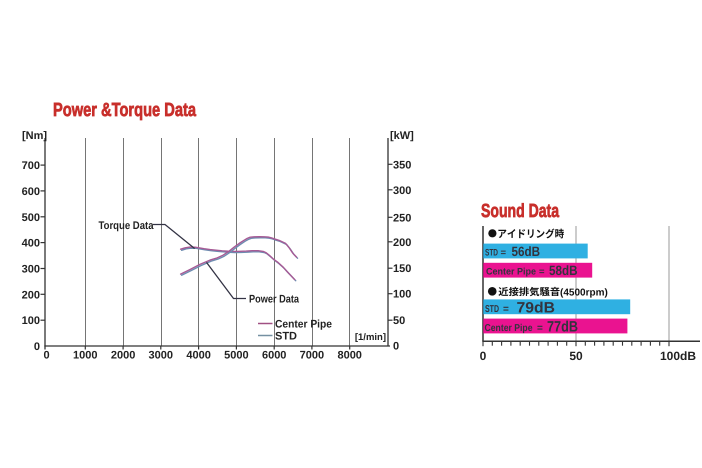  Describe the element at coordinates (274, 300) in the screenshot. I see `svg-text: Power Data` at that location.